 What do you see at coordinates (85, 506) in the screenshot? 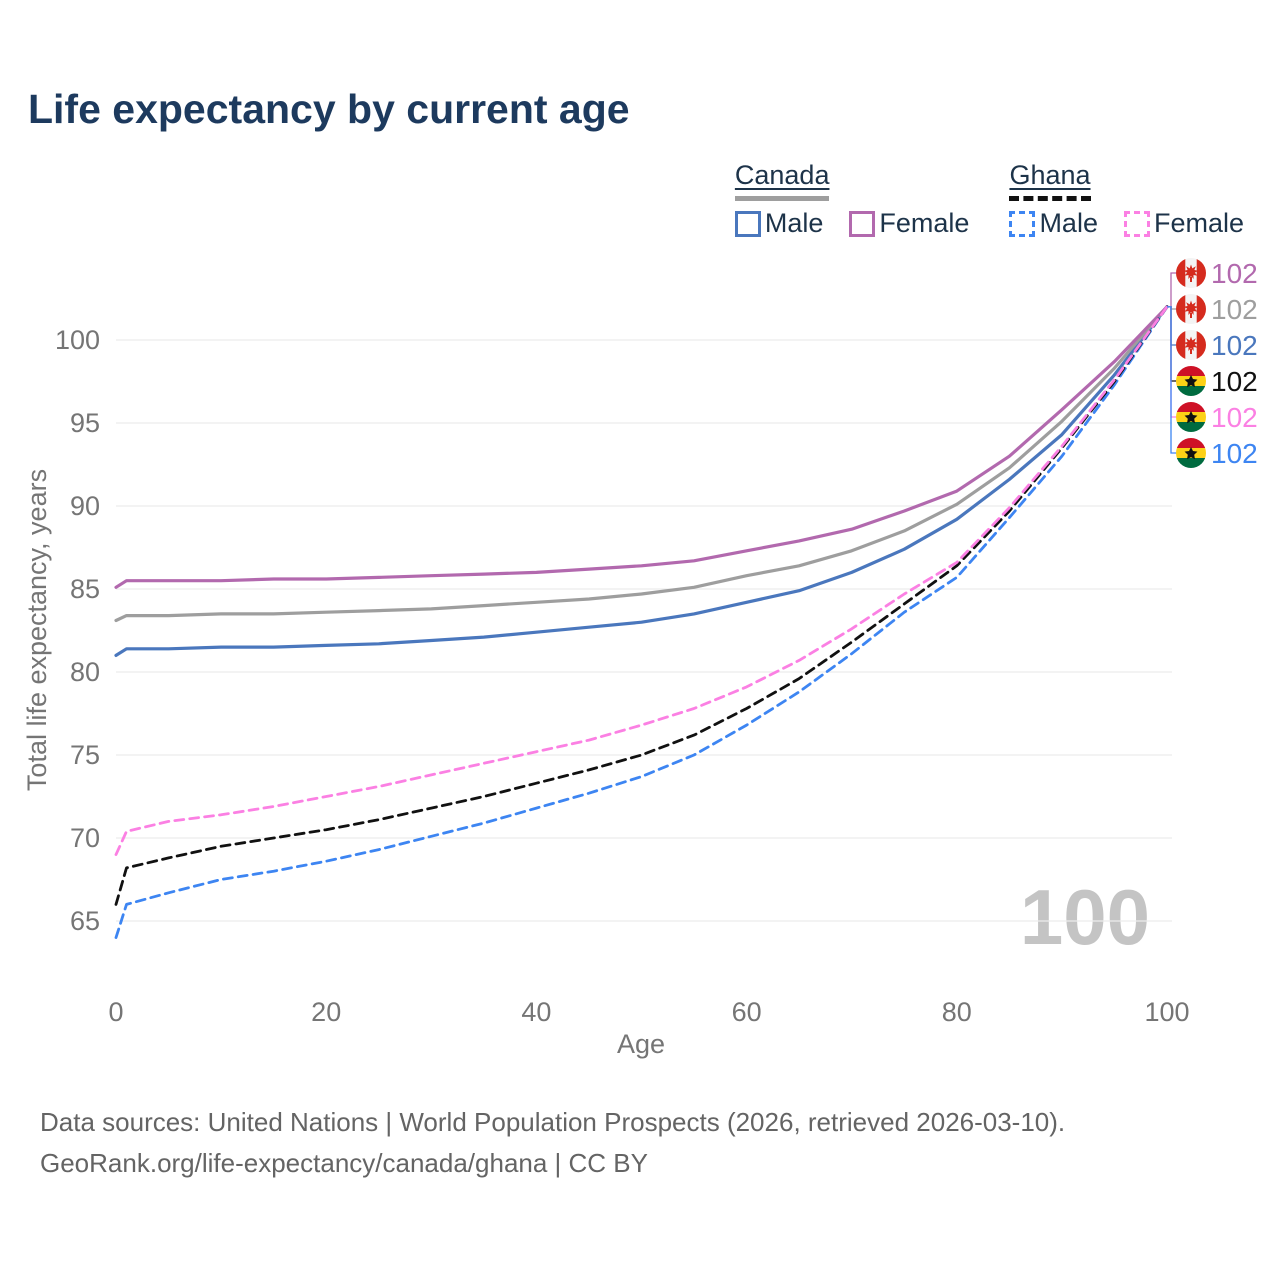
I see `y-tick-label: 90` at bounding box center [85, 506].